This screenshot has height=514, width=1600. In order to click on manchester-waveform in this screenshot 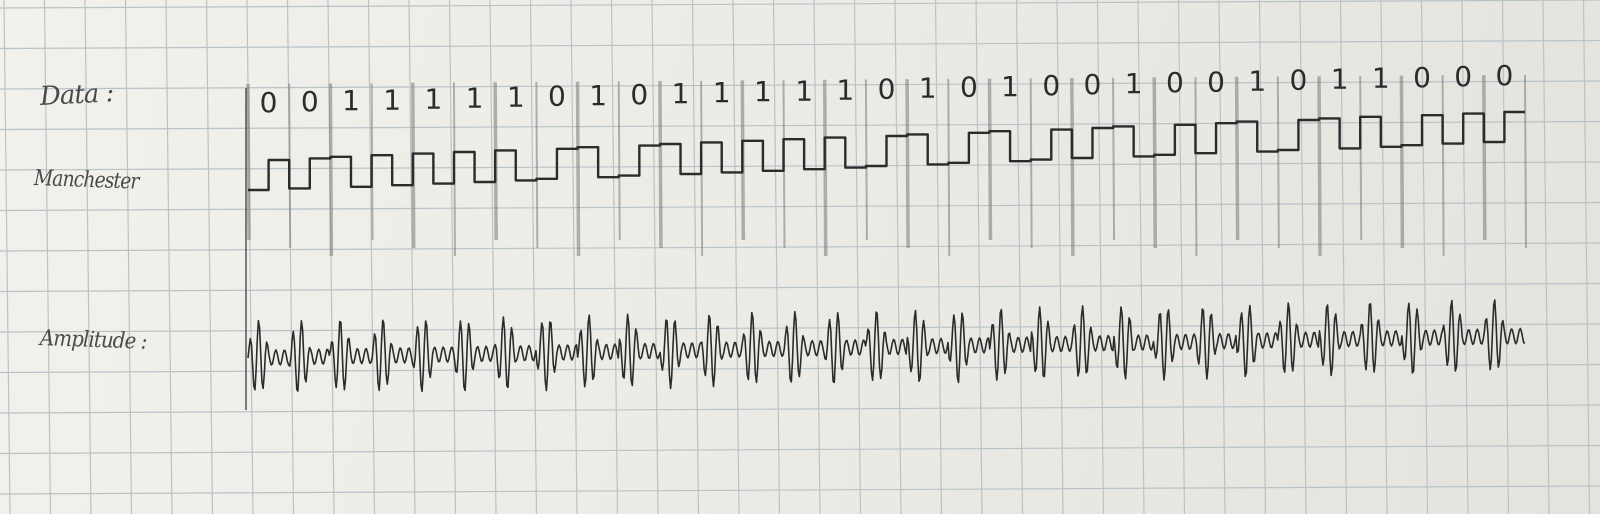, I will do `click(886, 151)`.